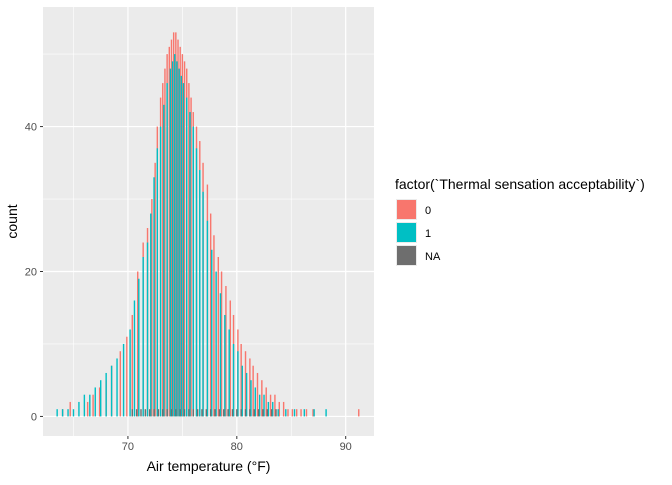  I want to click on y-axis: 0 20 40, so click(34, 272).